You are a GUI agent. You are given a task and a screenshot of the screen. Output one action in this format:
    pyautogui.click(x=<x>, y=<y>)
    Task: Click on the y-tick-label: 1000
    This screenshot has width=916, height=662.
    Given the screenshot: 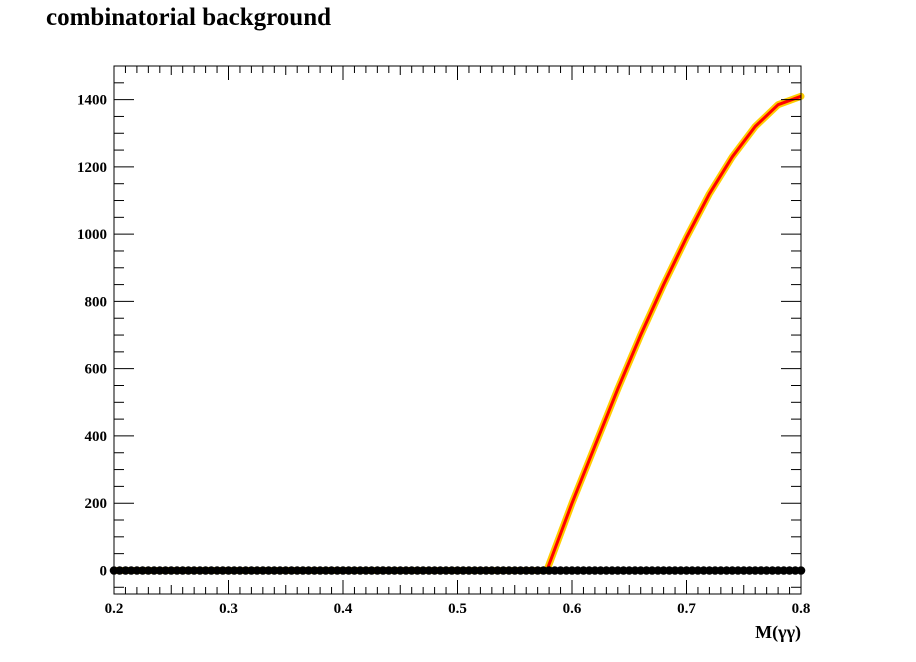 What is the action you would take?
    pyautogui.click(x=92, y=235)
    